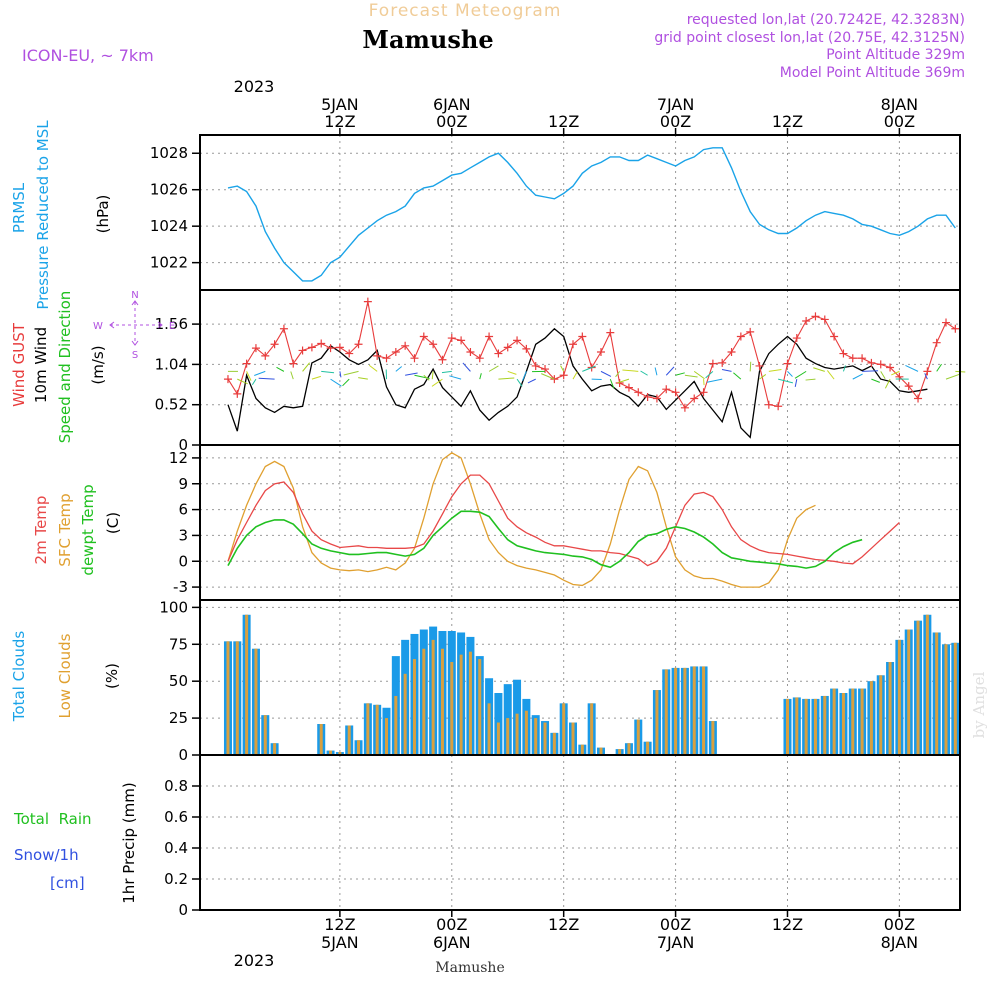  Describe the element at coordinates (65, 367) in the screenshot. I see `wind-label-speed-dir: Speed and Direction` at that location.